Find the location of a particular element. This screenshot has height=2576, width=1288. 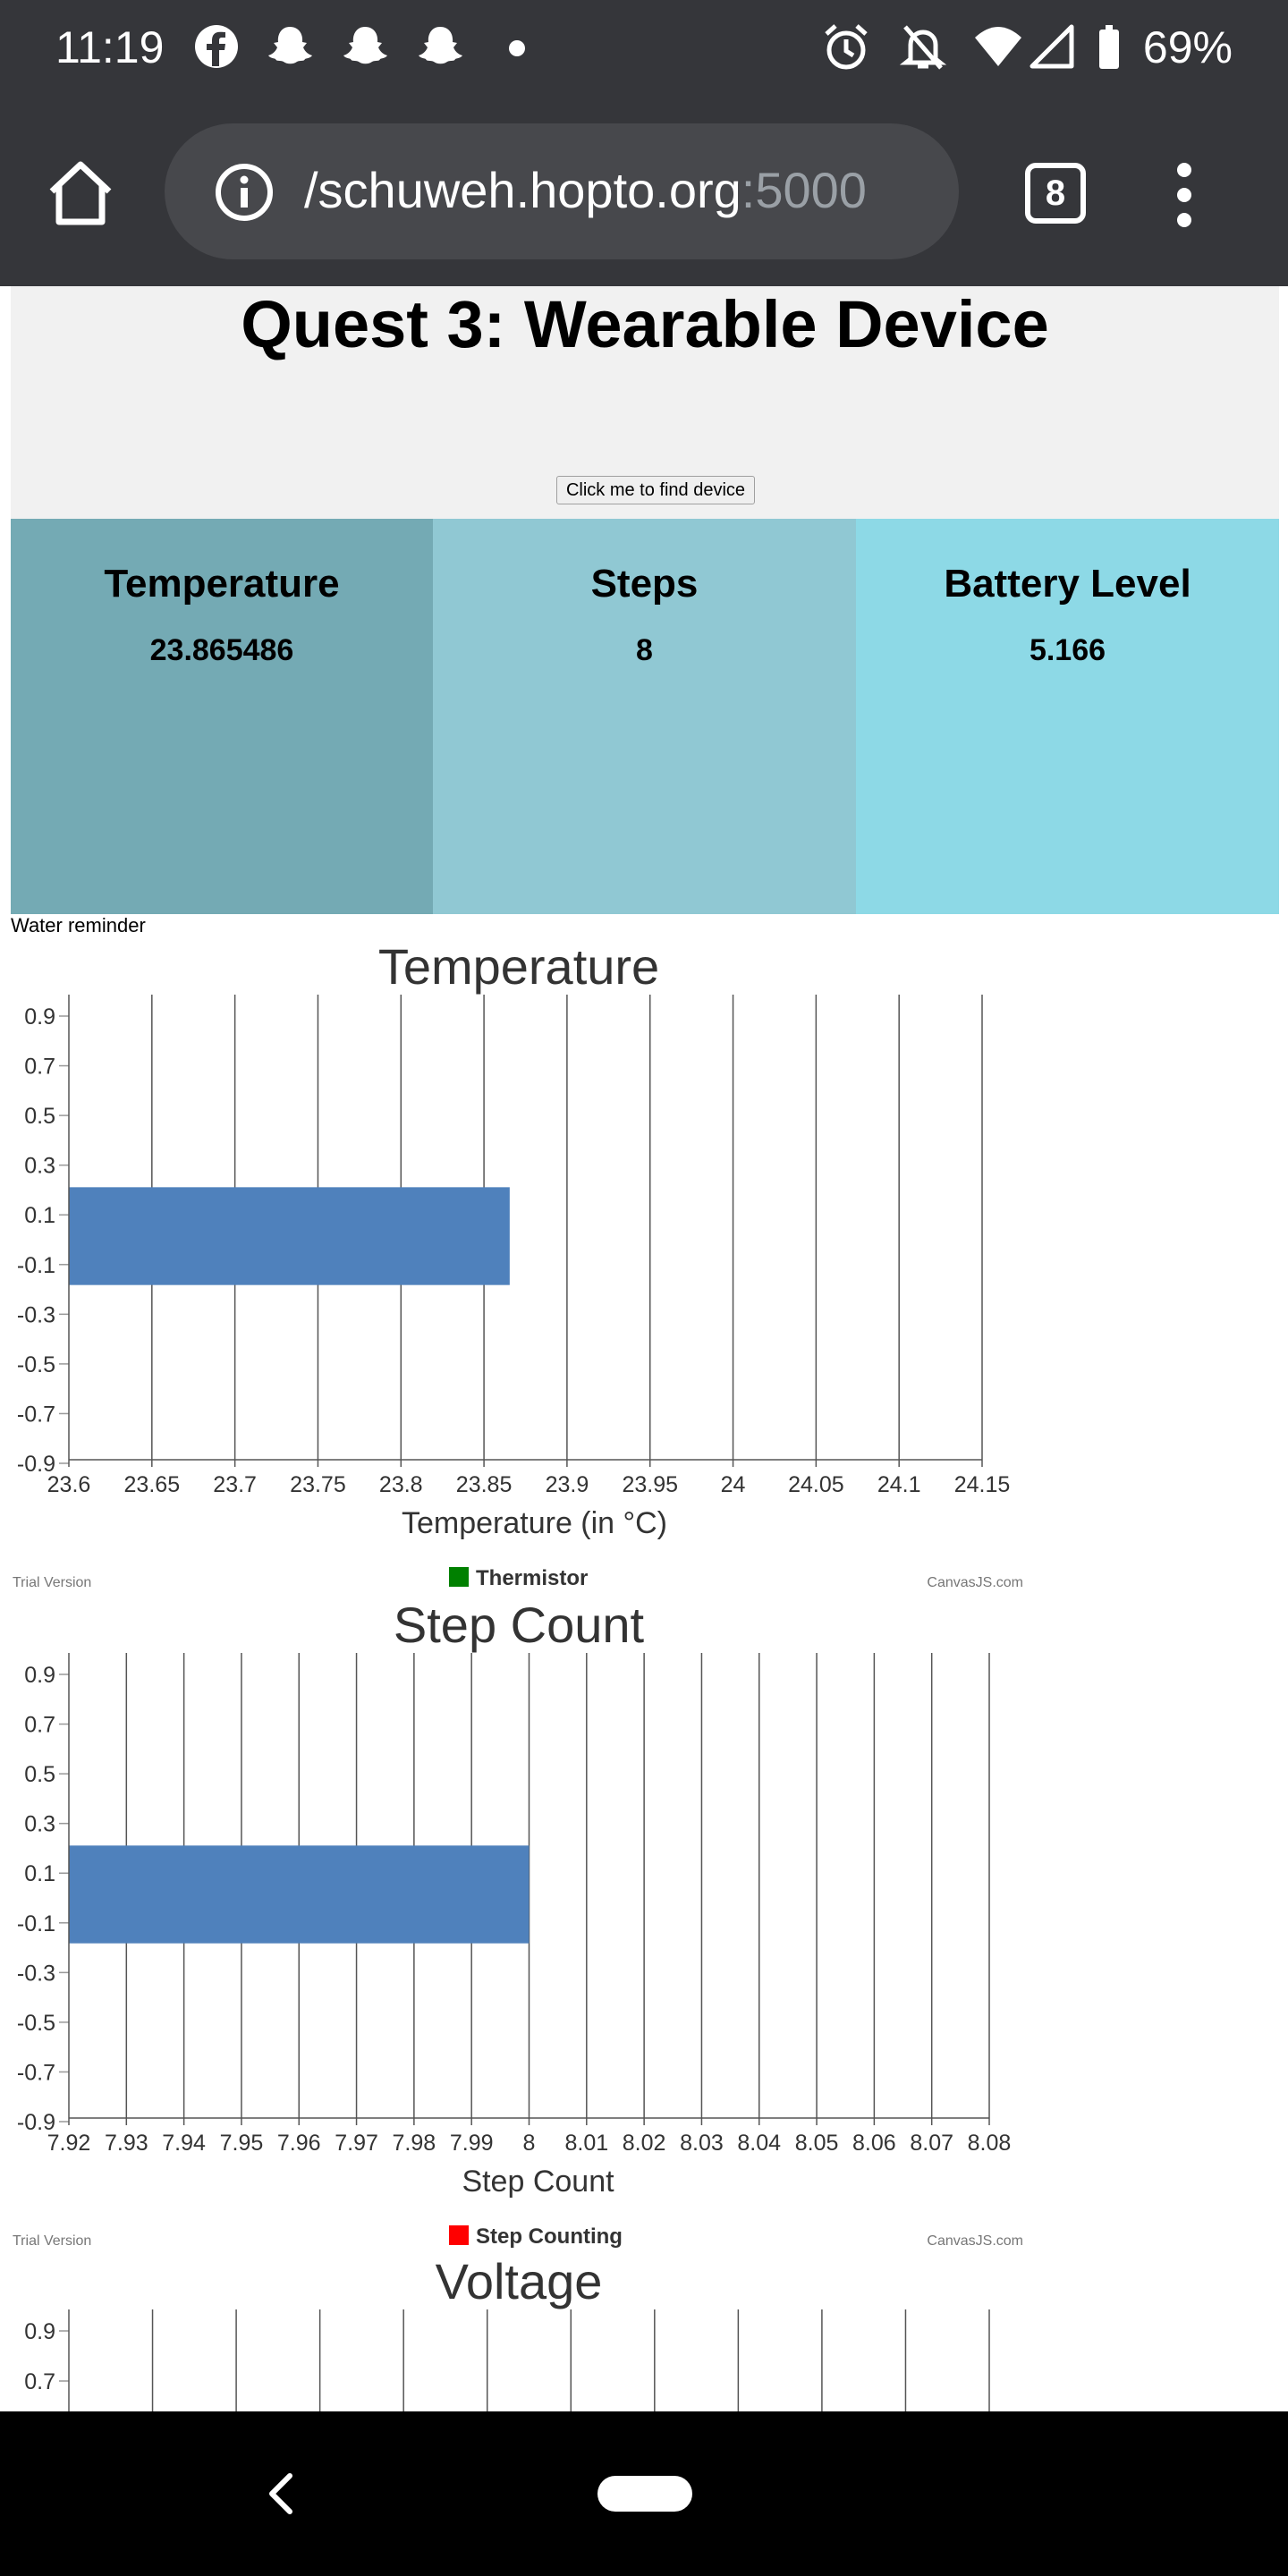

temperature-value: 23.865486 is located at coordinates (221, 650).